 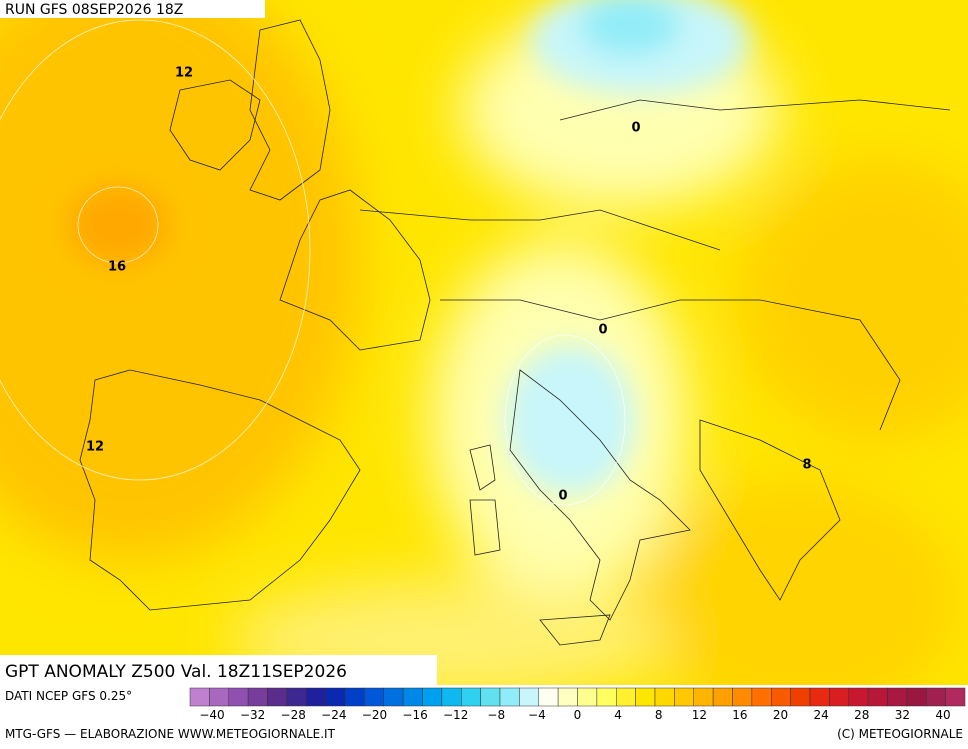 I want to click on footer-right: (C) METEOGIORNALE, so click(x=900, y=734).